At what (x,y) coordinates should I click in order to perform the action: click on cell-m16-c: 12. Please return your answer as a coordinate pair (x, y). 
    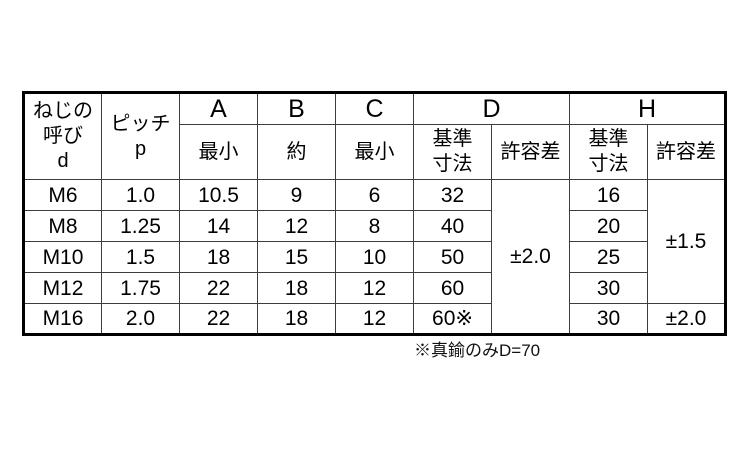
    Looking at the image, I should click on (374, 319).